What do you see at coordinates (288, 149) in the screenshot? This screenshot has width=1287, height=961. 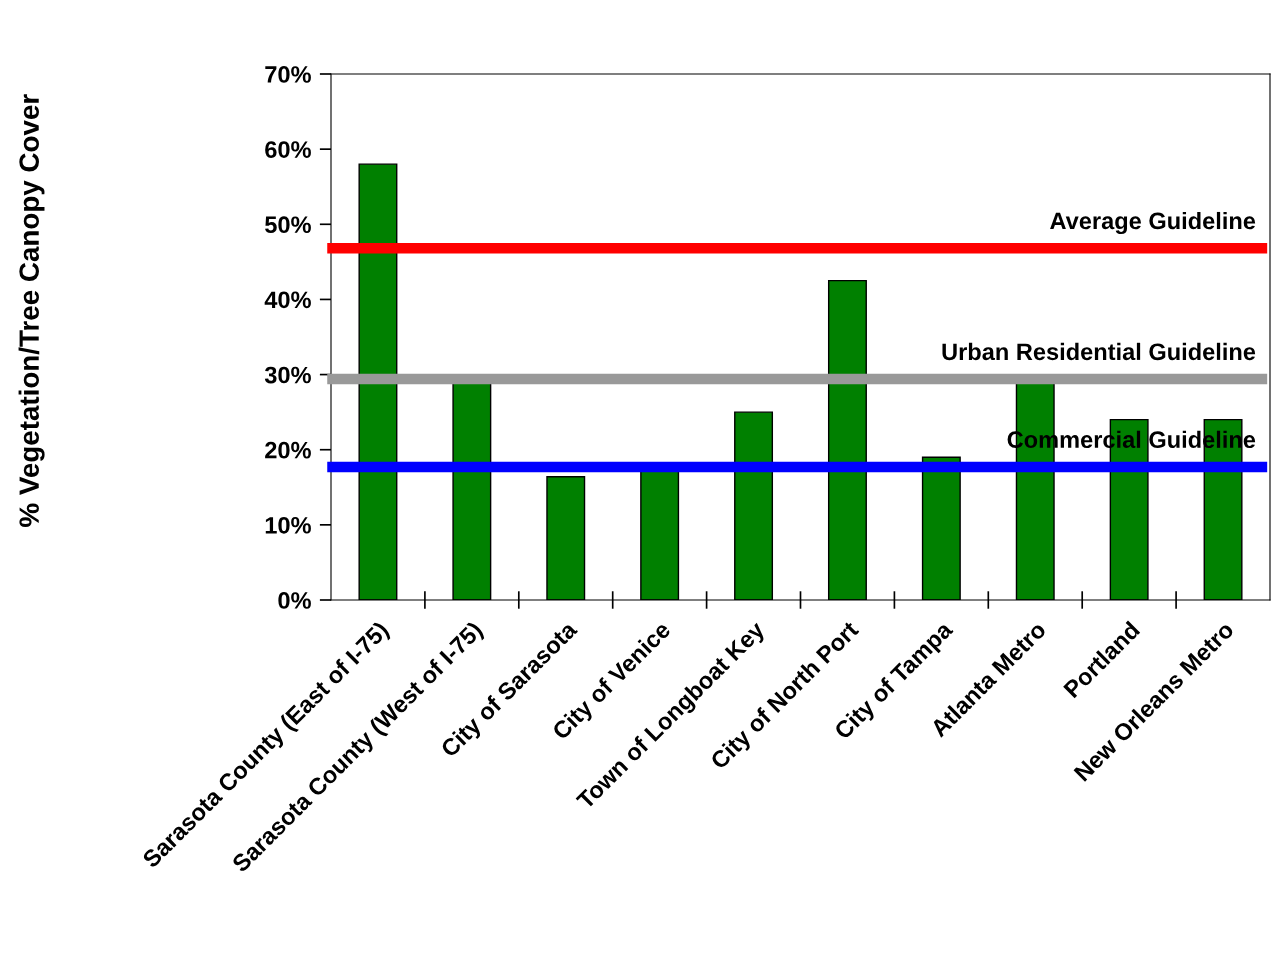 I see `y-tick-label: 60%` at bounding box center [288, 149].